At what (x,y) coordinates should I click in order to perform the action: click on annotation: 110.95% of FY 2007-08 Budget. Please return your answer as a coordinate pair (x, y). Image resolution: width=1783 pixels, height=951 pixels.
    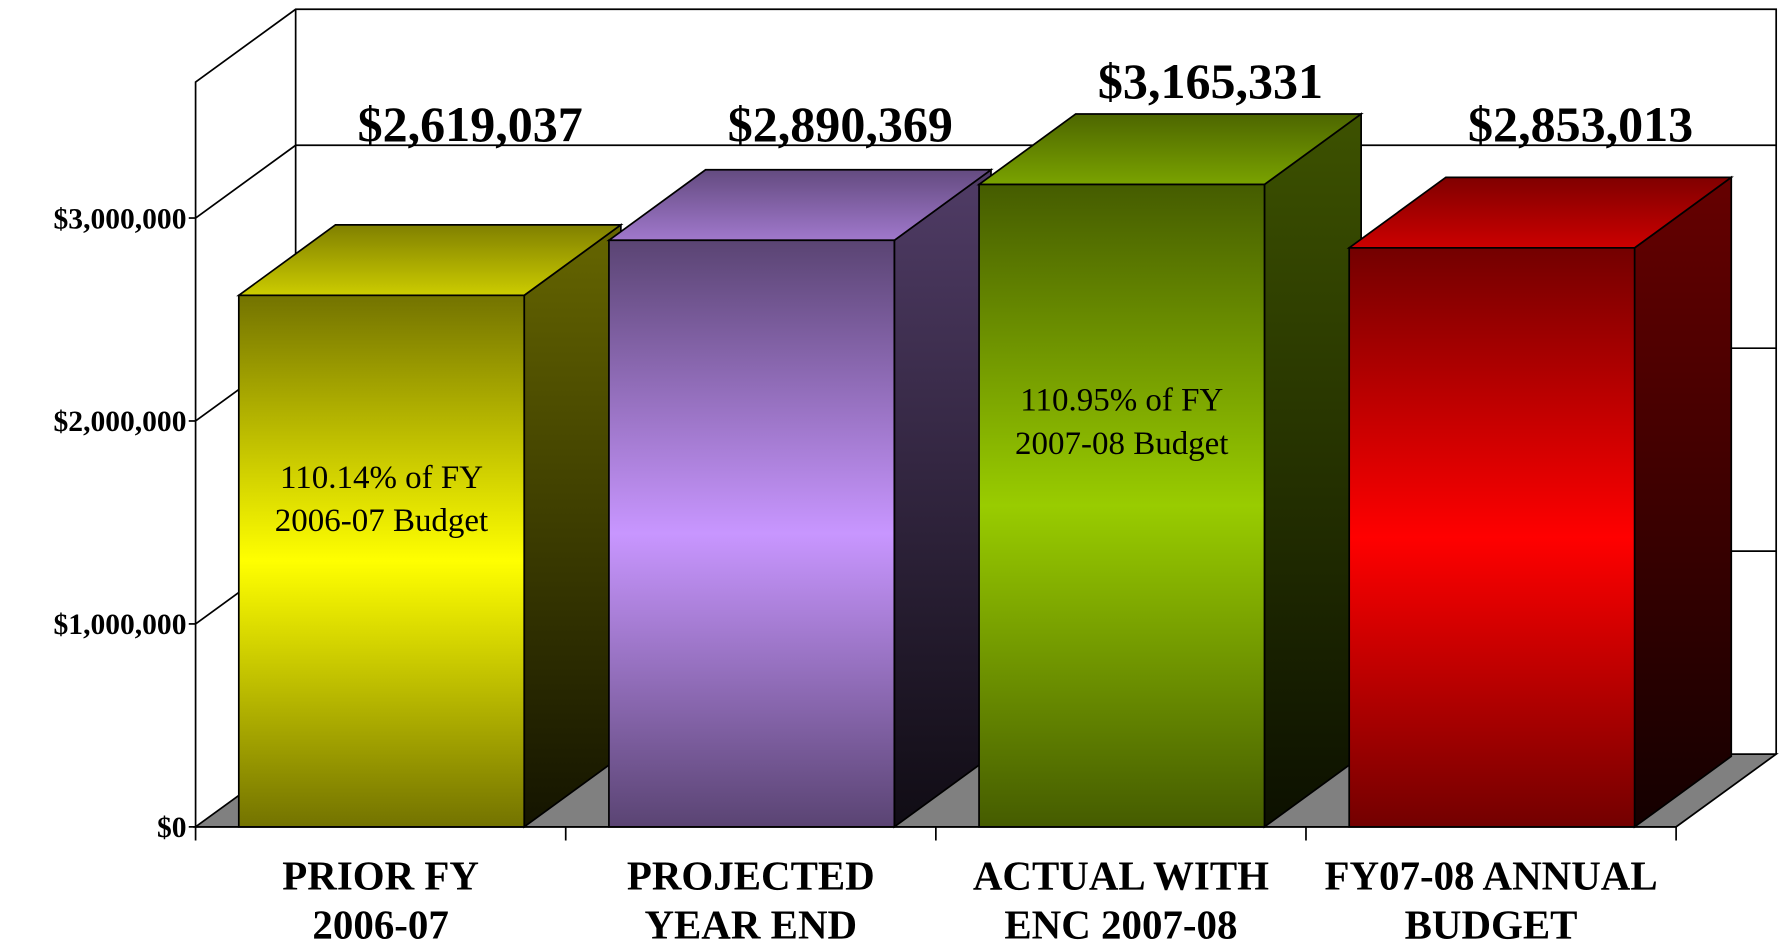
    Looking at the image, I should click on (1122, 422).